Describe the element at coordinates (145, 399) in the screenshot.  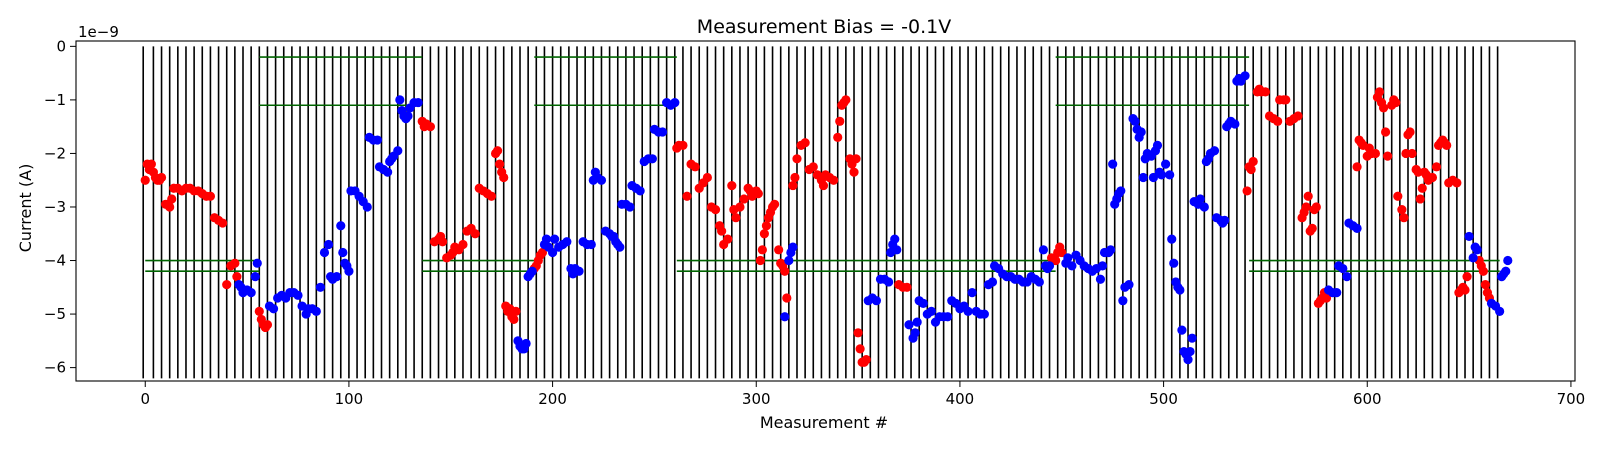
I see `x-tick-label-0: 0` at that location.